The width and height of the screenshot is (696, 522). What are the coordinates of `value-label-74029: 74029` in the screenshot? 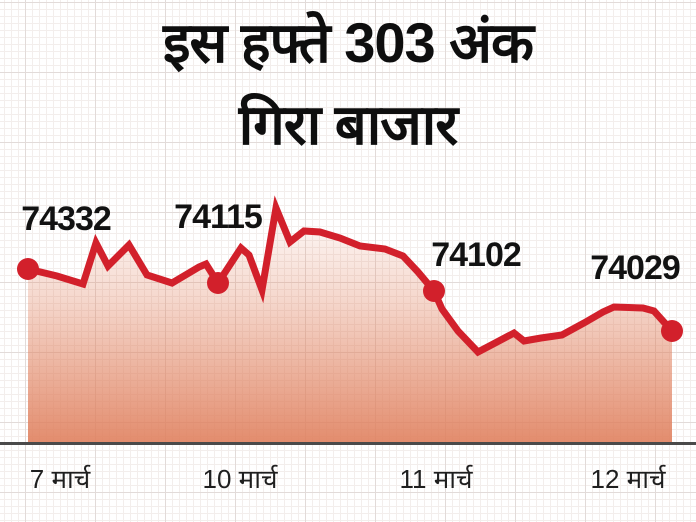 It's located at (635, 268).